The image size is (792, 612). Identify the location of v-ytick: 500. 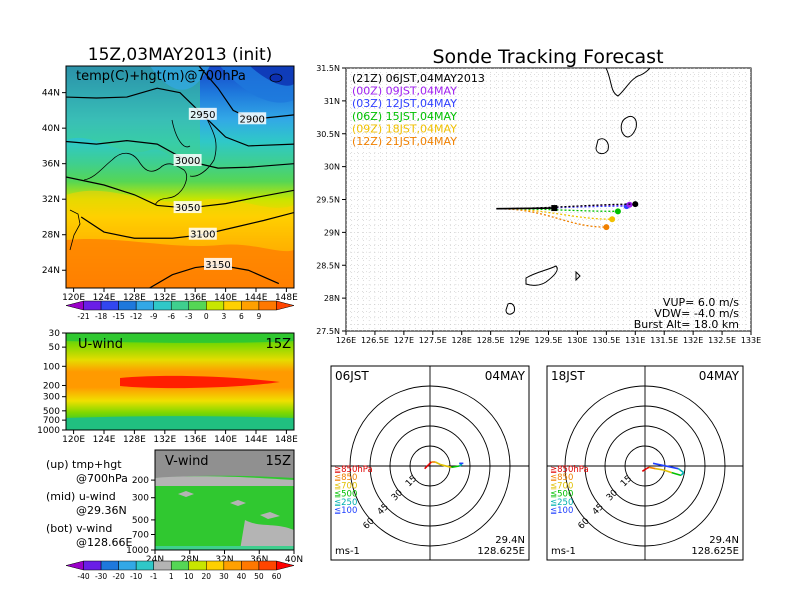
(140, 521).